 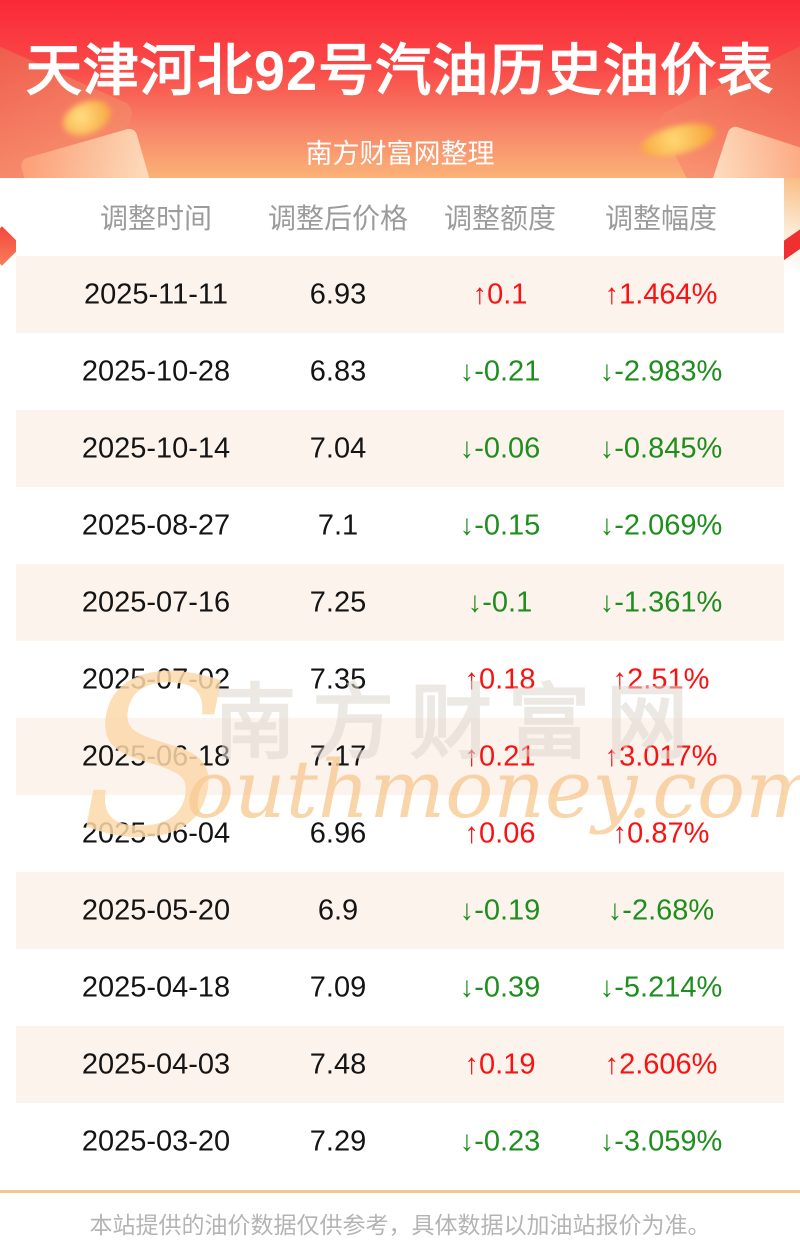 What do you see at coordinates (156, 679) in the screenshot?
I see `cell-date: 2025-07-02` at bounding box center [156, 679].